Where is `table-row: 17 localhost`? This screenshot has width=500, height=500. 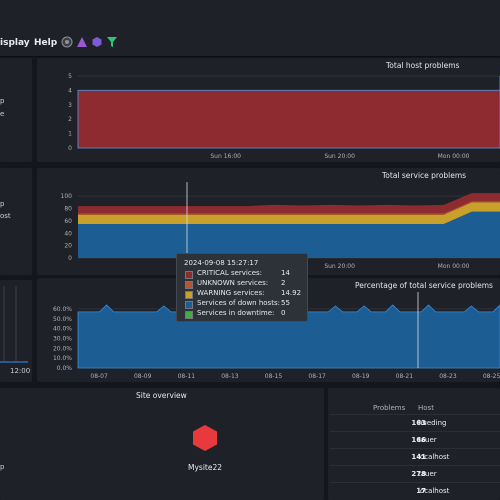 table-row: 17 localhost is located at coordinates (415, 491).